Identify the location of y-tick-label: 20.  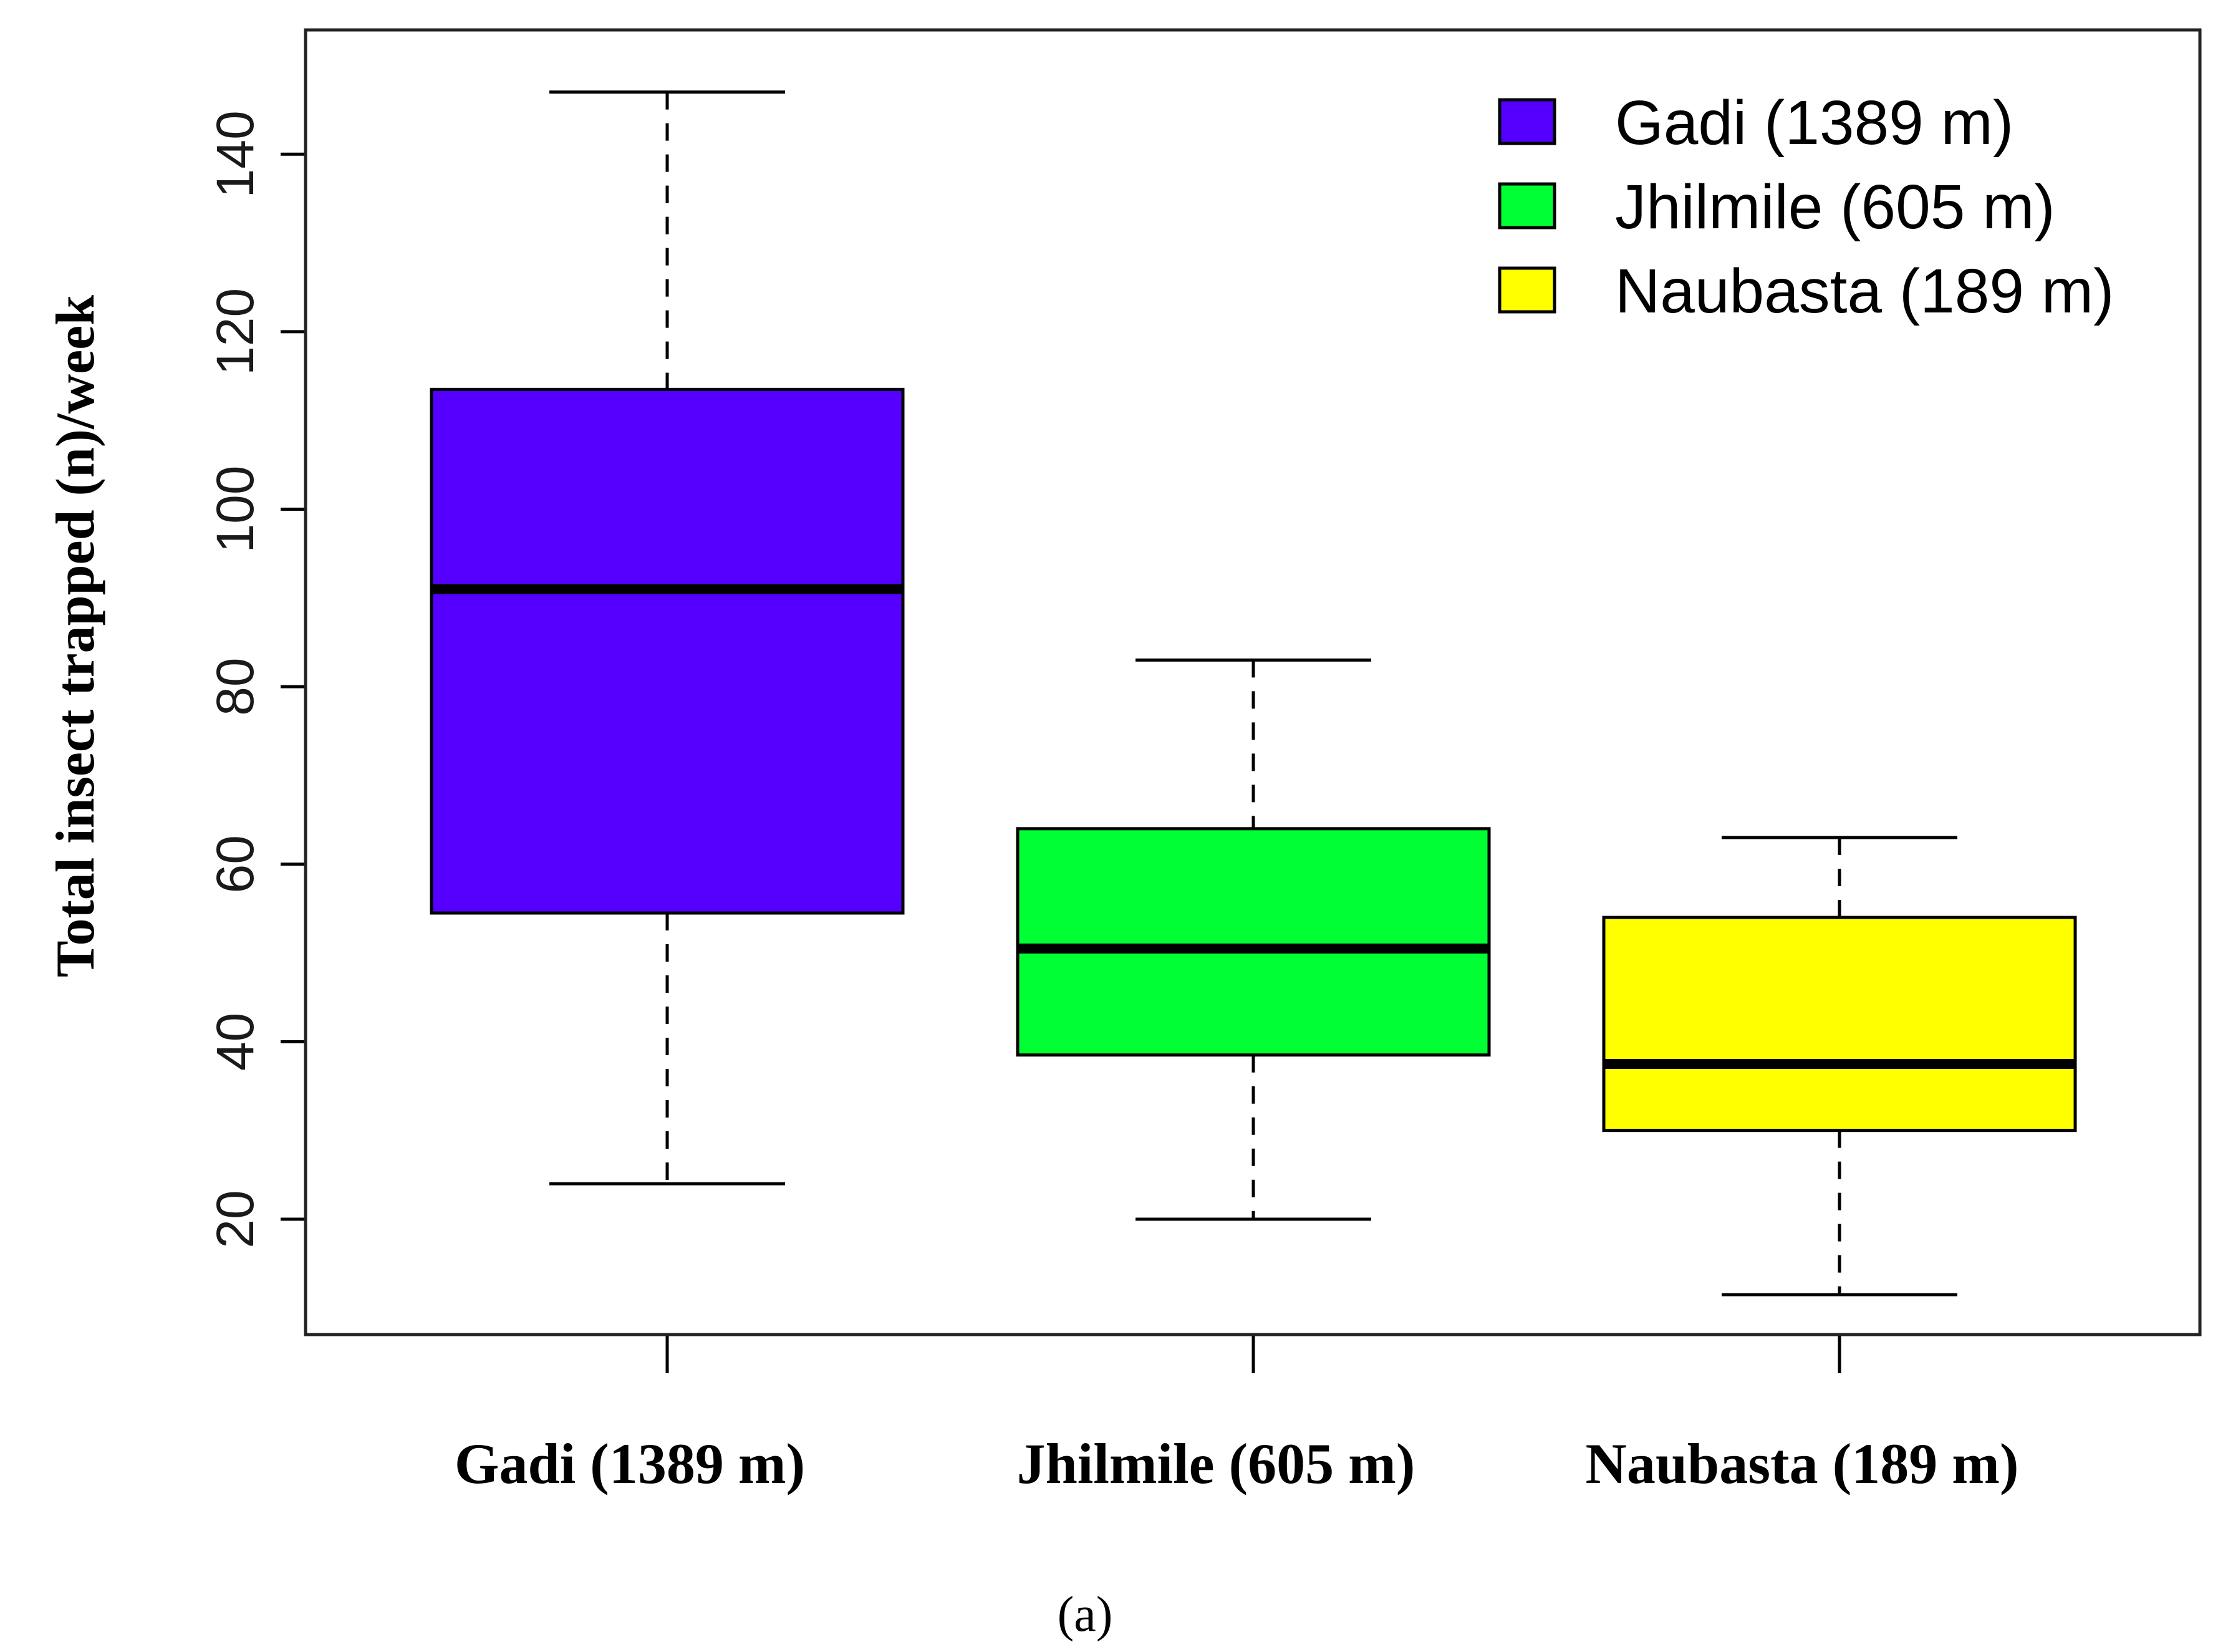
(235, 1219).